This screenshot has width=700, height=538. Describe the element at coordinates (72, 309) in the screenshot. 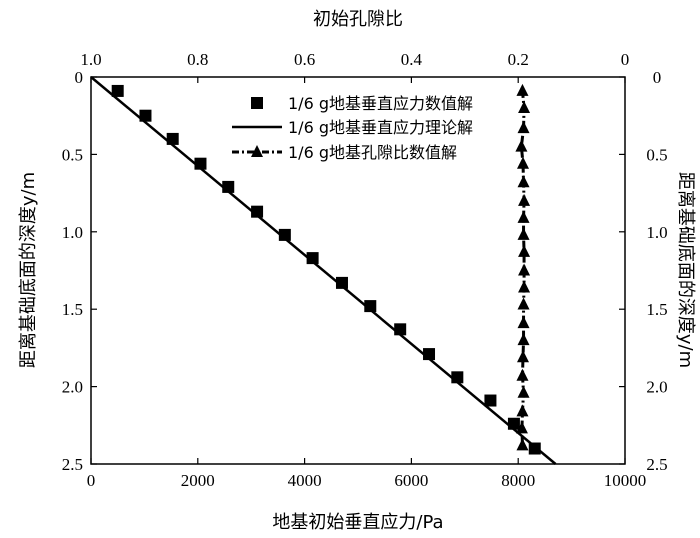

I see `left-tick-label: 1.5` at that location.